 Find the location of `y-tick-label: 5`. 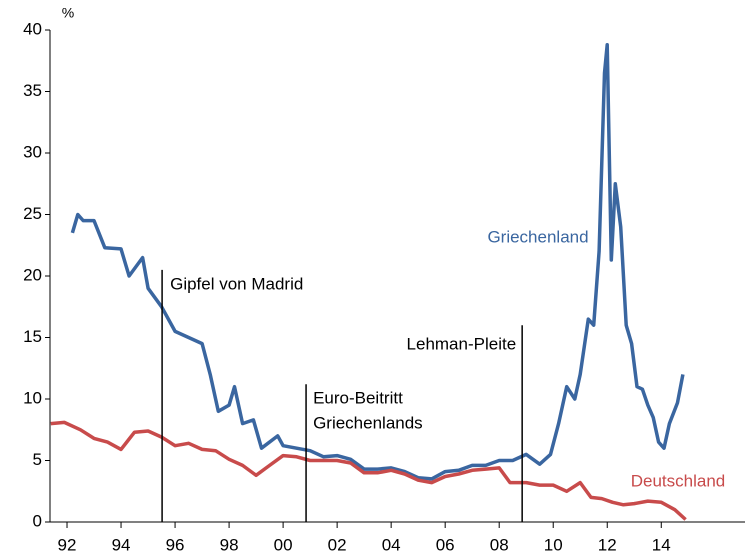

y-tick-label: 5 is located at coordinates (37, 459).